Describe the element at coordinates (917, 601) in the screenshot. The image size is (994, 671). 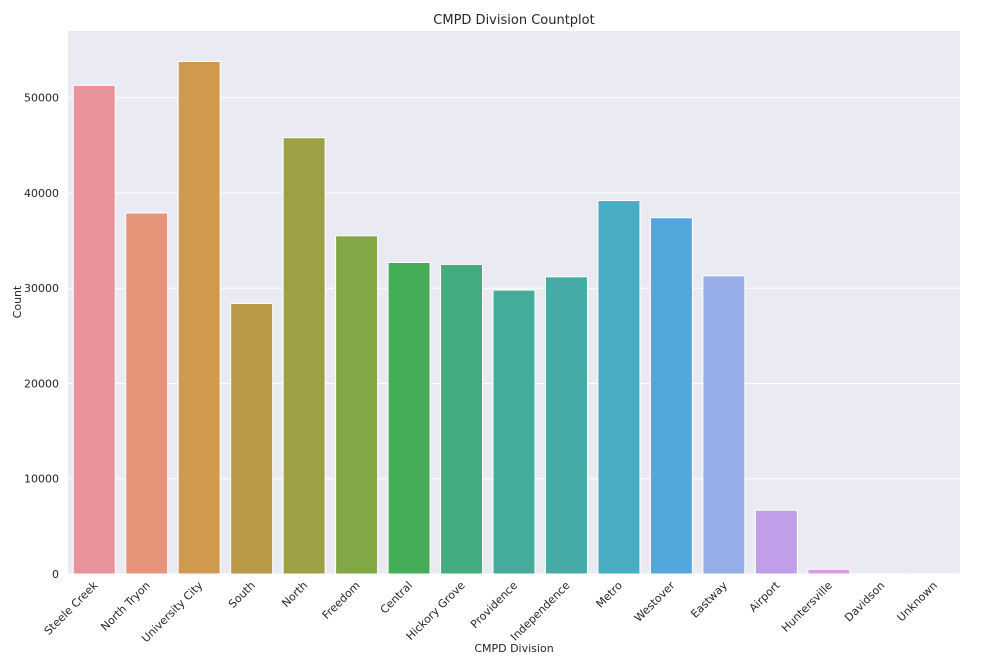
I see `x-tick-label: Unknown` at that location.